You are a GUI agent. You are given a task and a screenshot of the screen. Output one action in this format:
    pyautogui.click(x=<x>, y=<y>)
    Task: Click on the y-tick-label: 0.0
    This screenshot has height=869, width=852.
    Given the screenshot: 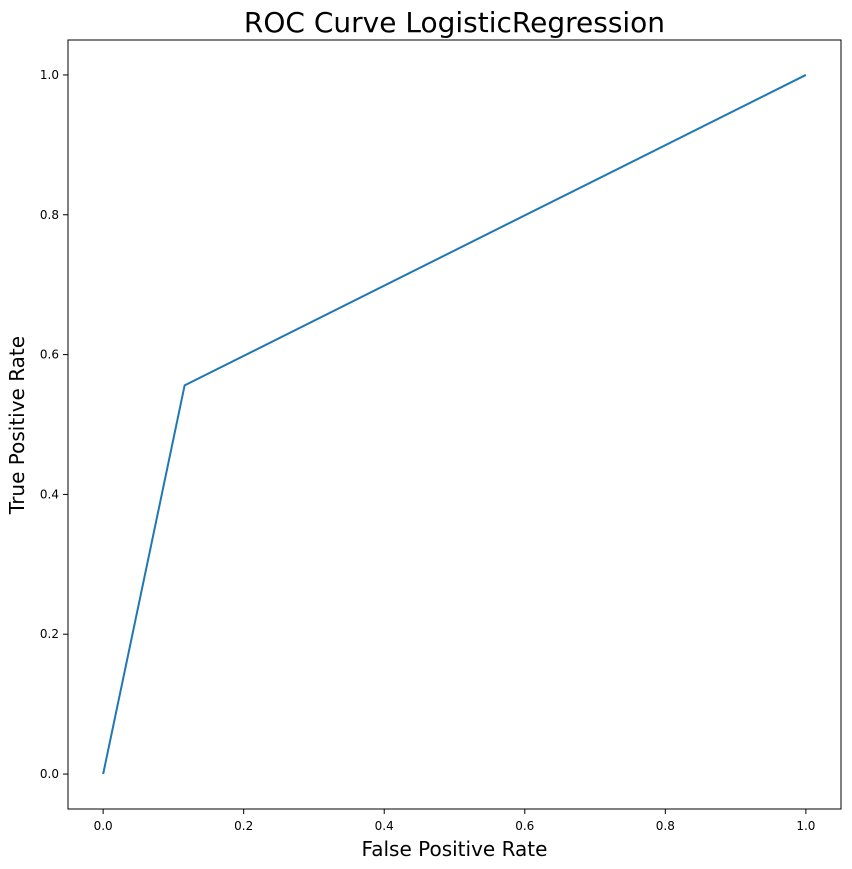 What is the action you would take?
    pyautogui.click(x=49, y=774)
    